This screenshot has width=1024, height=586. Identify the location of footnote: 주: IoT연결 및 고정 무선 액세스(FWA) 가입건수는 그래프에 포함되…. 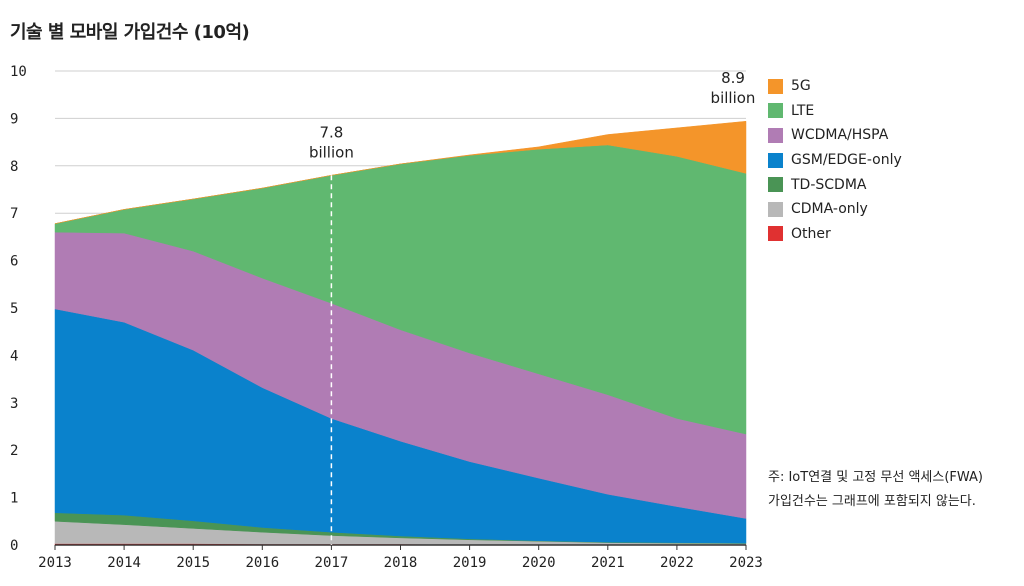
(893, 490).